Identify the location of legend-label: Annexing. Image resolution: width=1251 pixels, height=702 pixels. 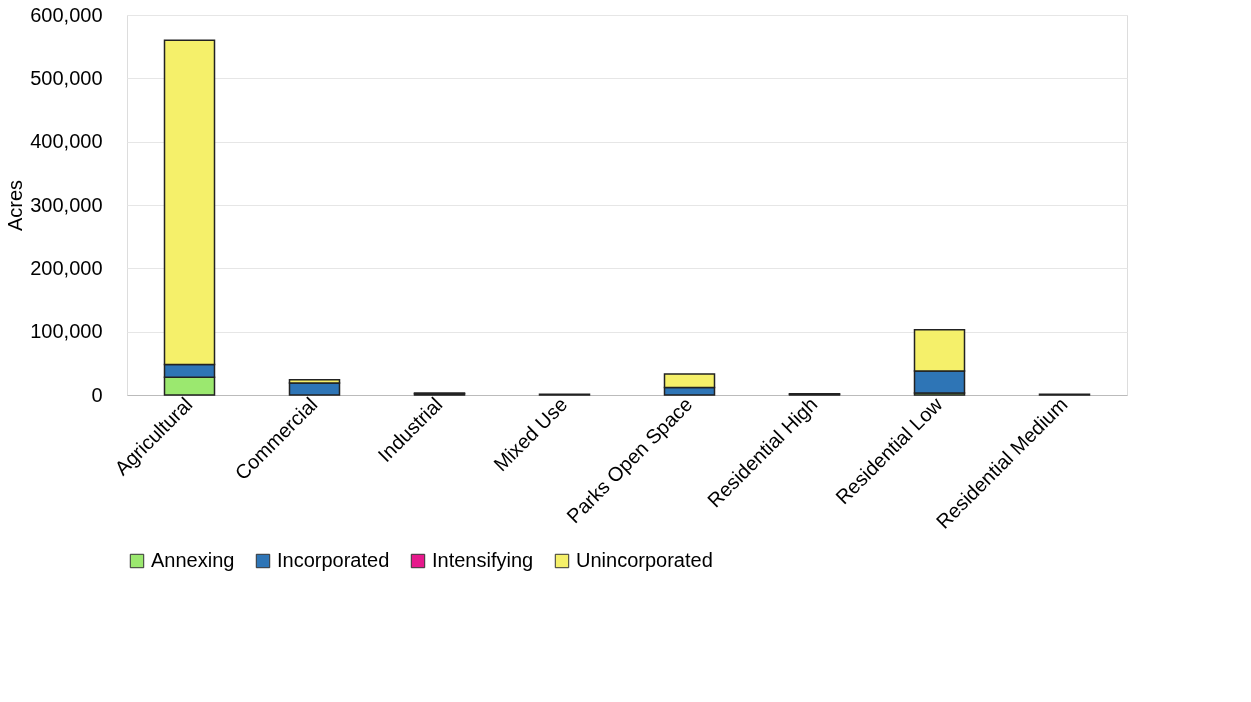
(193, 560).